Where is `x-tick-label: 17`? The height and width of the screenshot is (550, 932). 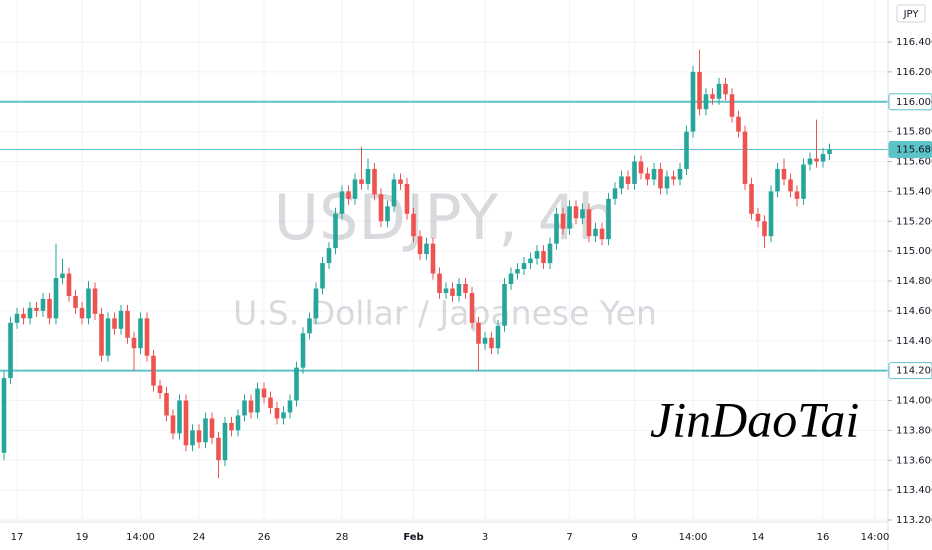
x-tick-label: 17 is located at coordinates (17, 537).